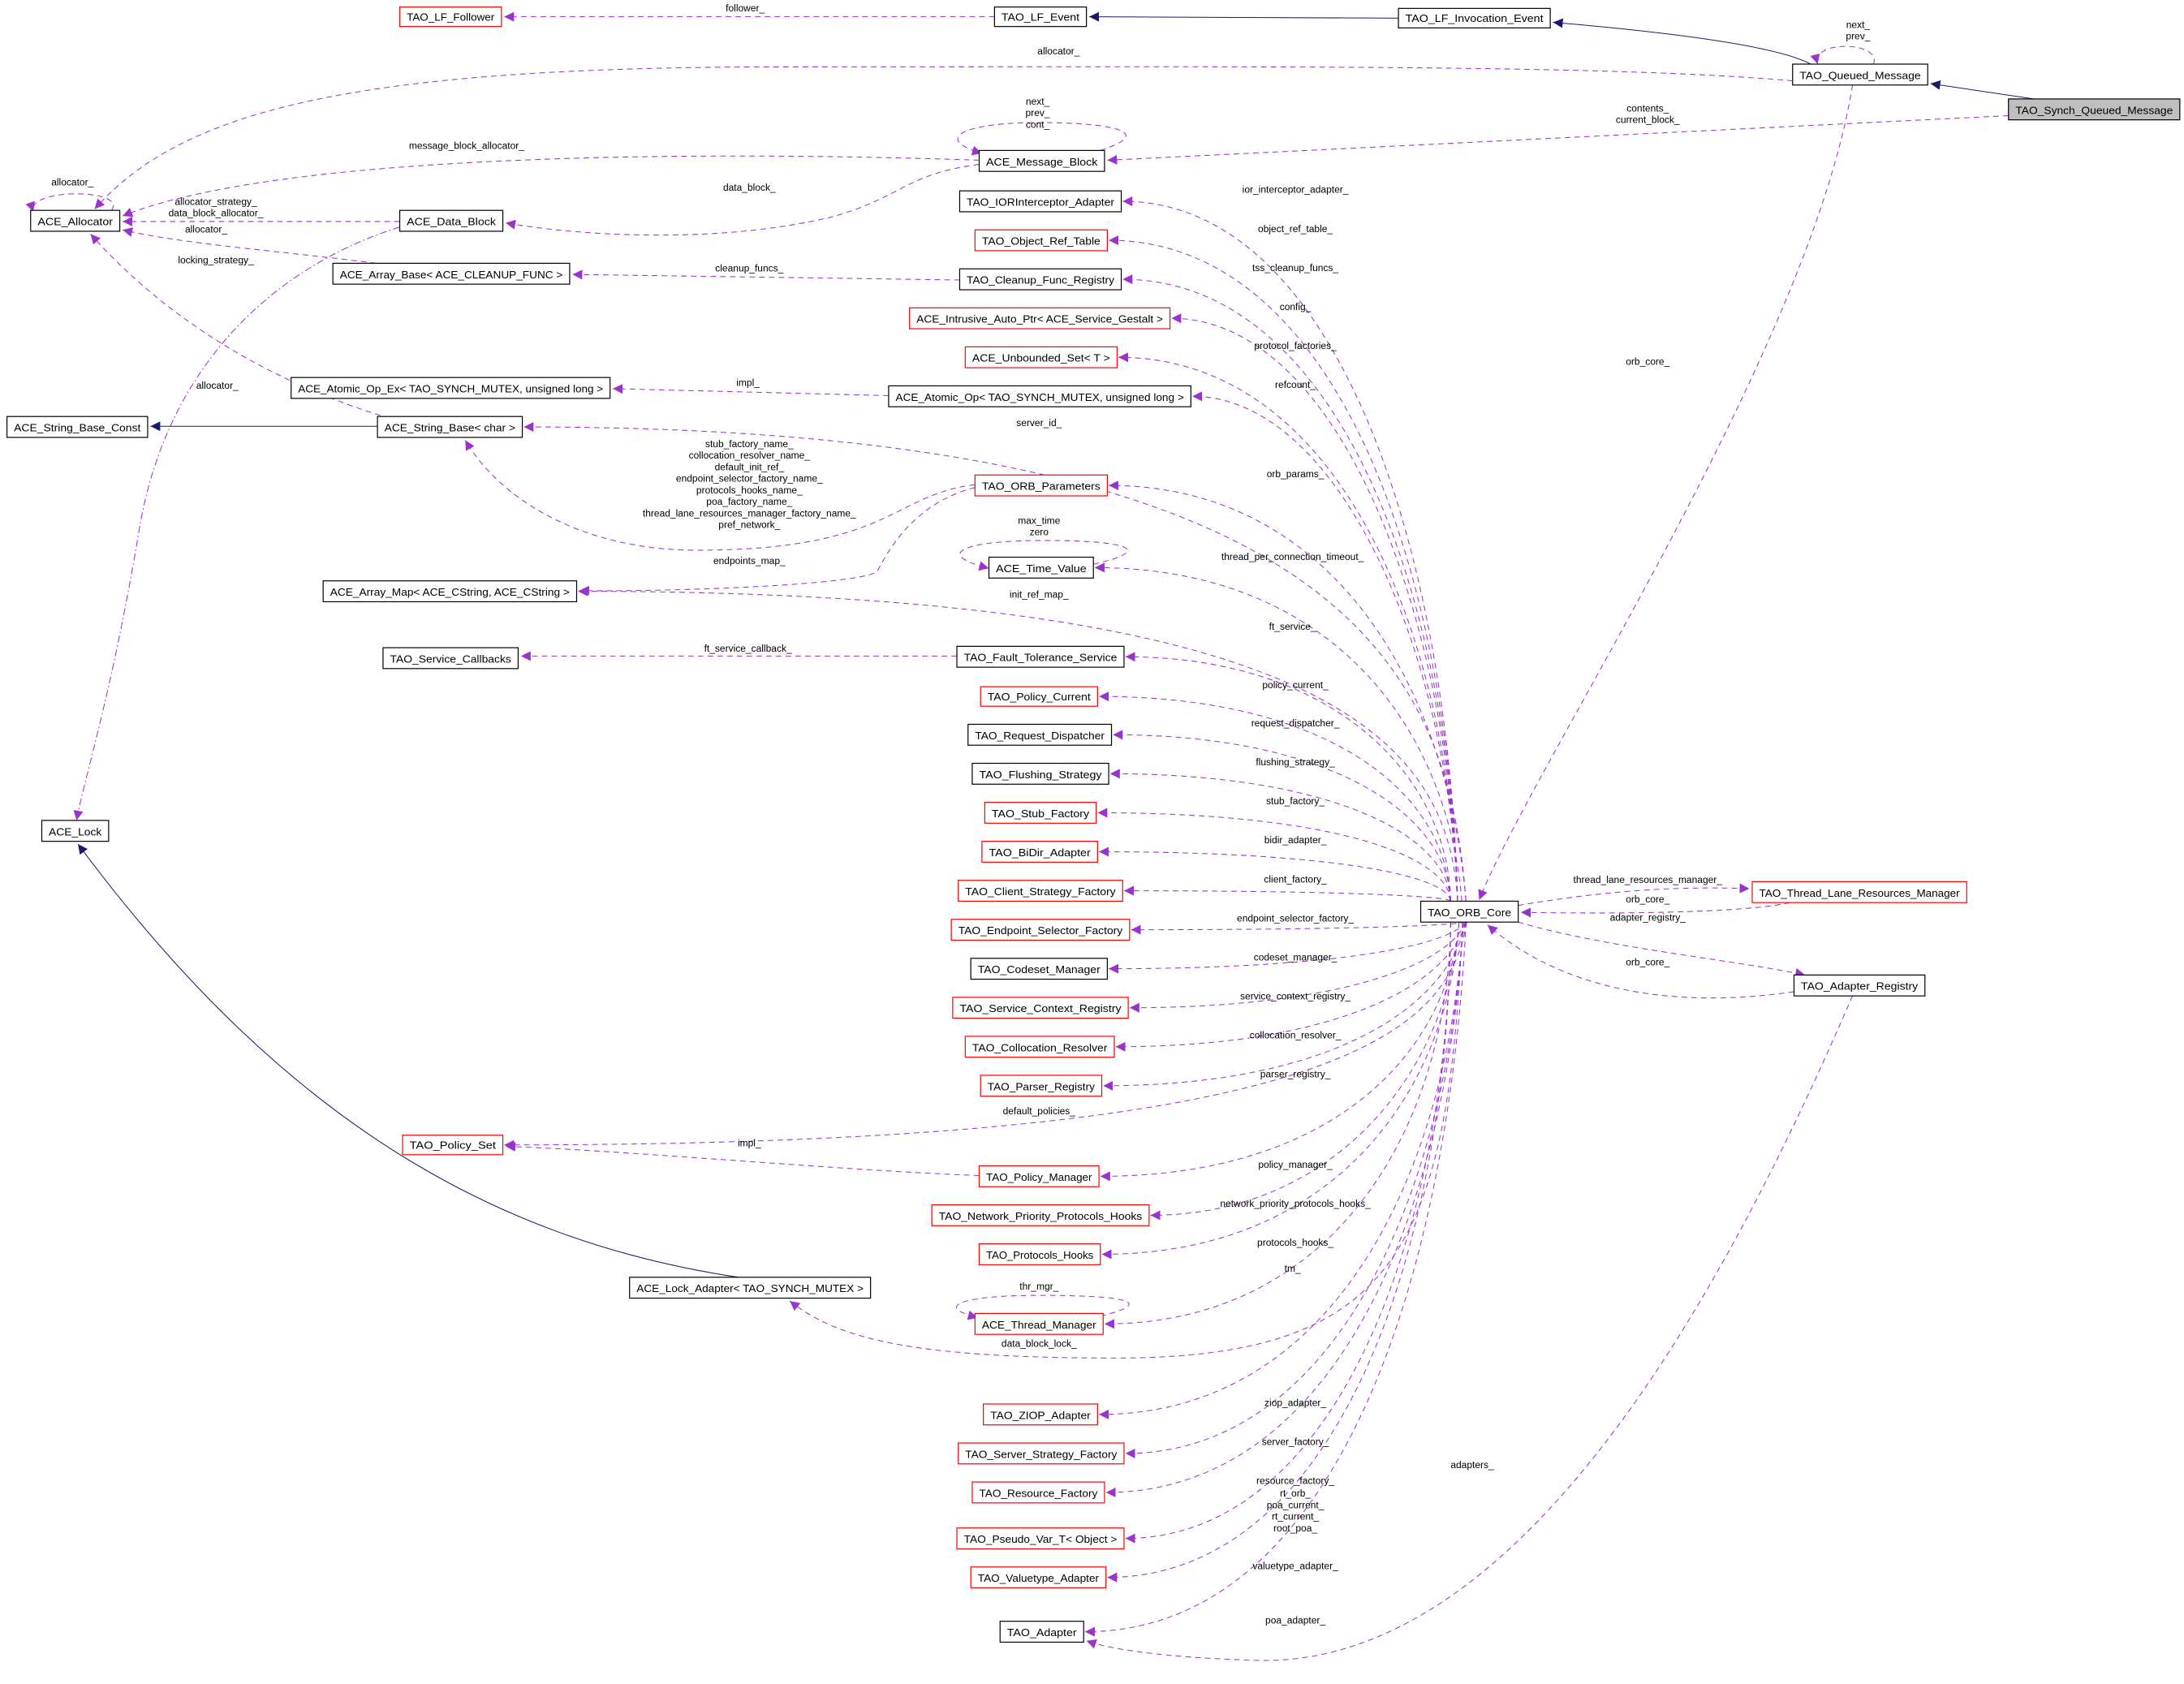 This screenshot has width=2184, height=1684. I want to click on class-node-ace-array-base-ace-cleanup-func: ACE_Array_Base< ACE_CLEANUP_FUNC >, so click(452, 273).